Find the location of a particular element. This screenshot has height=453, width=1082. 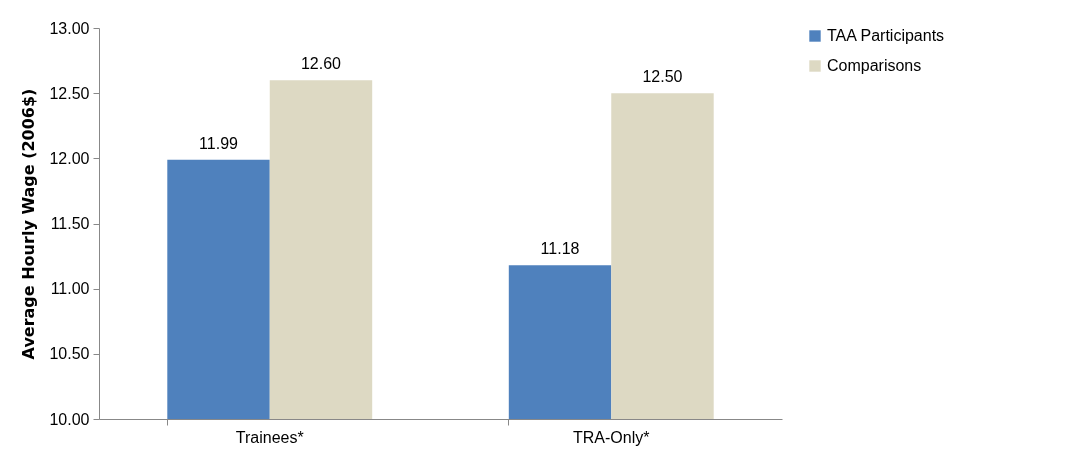

data-label: 12.50 is located at coordinates (662, 77).